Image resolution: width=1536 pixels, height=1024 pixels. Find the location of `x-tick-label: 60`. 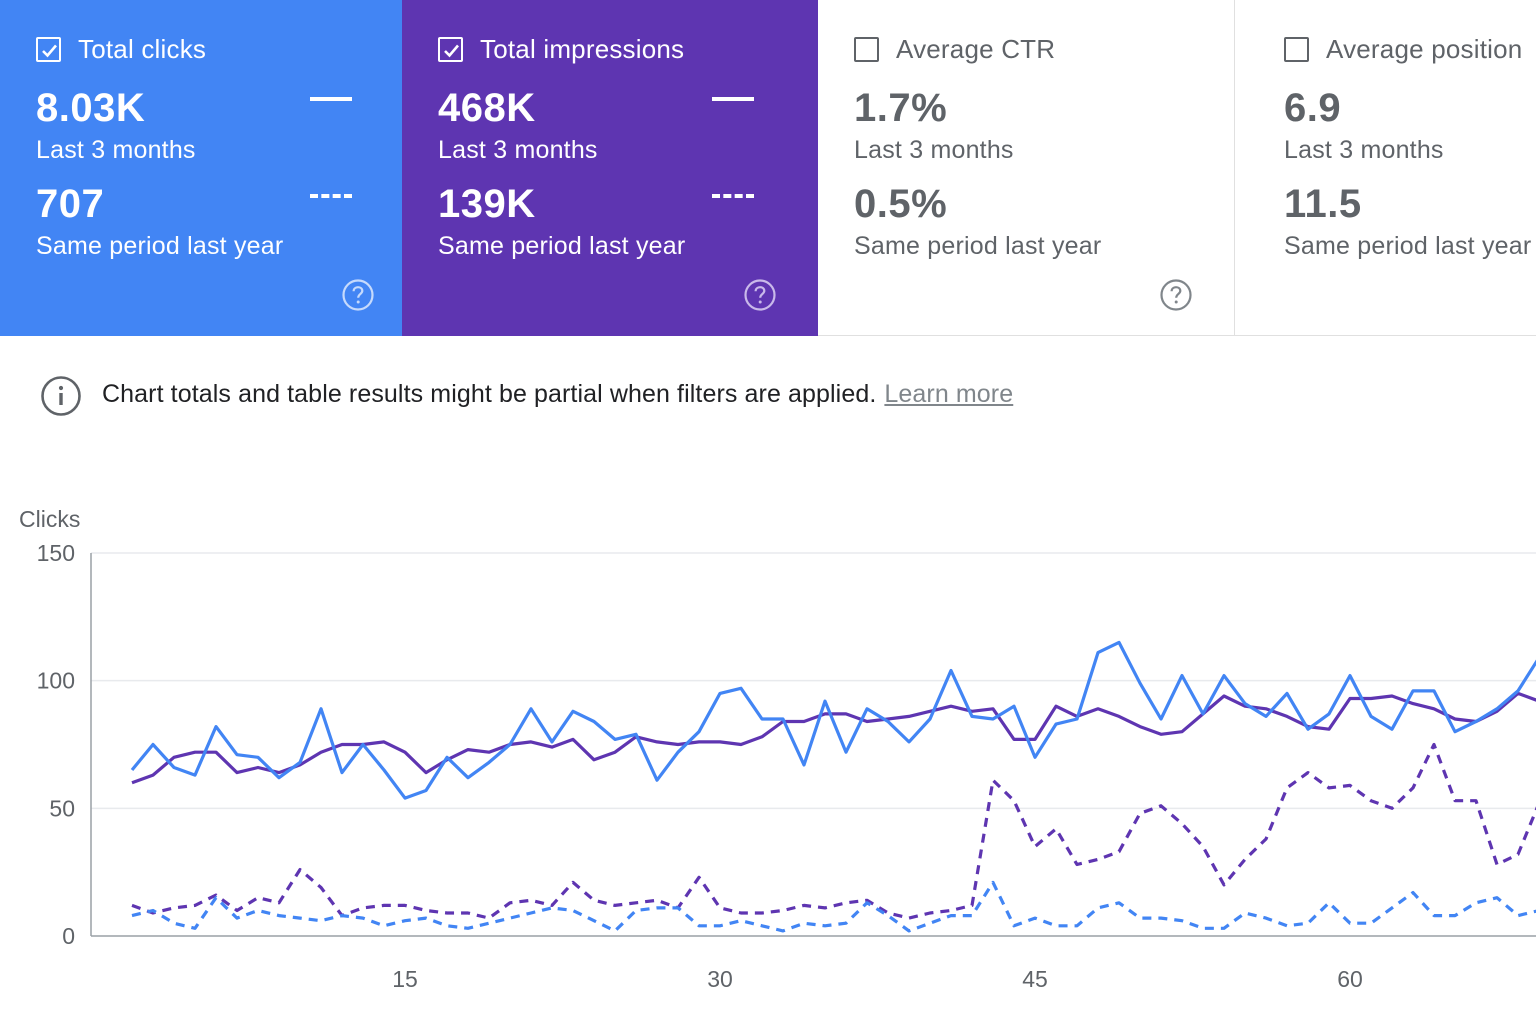

x-tick-label: 60 is located at coordinates (1350, 979).